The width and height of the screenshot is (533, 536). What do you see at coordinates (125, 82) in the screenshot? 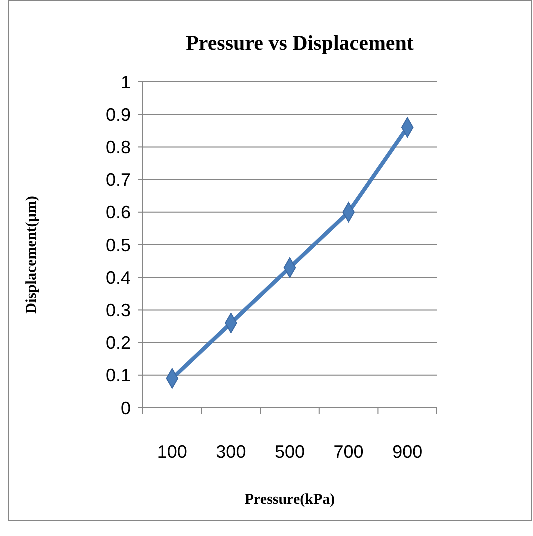
I see `y-tick-label: 1` at bounding box center [125, 82].